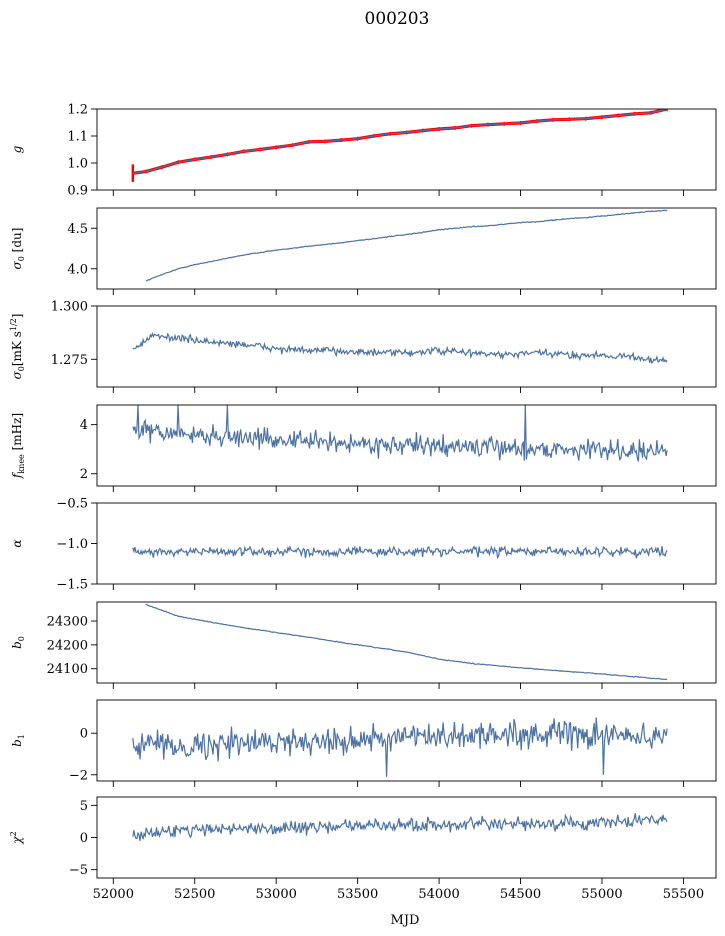 The height and width of the screenshot is (936, 725). Describe the element at coordinates (438, 894) in the screenshot. I see `x-tick-label: 54000` at that location.